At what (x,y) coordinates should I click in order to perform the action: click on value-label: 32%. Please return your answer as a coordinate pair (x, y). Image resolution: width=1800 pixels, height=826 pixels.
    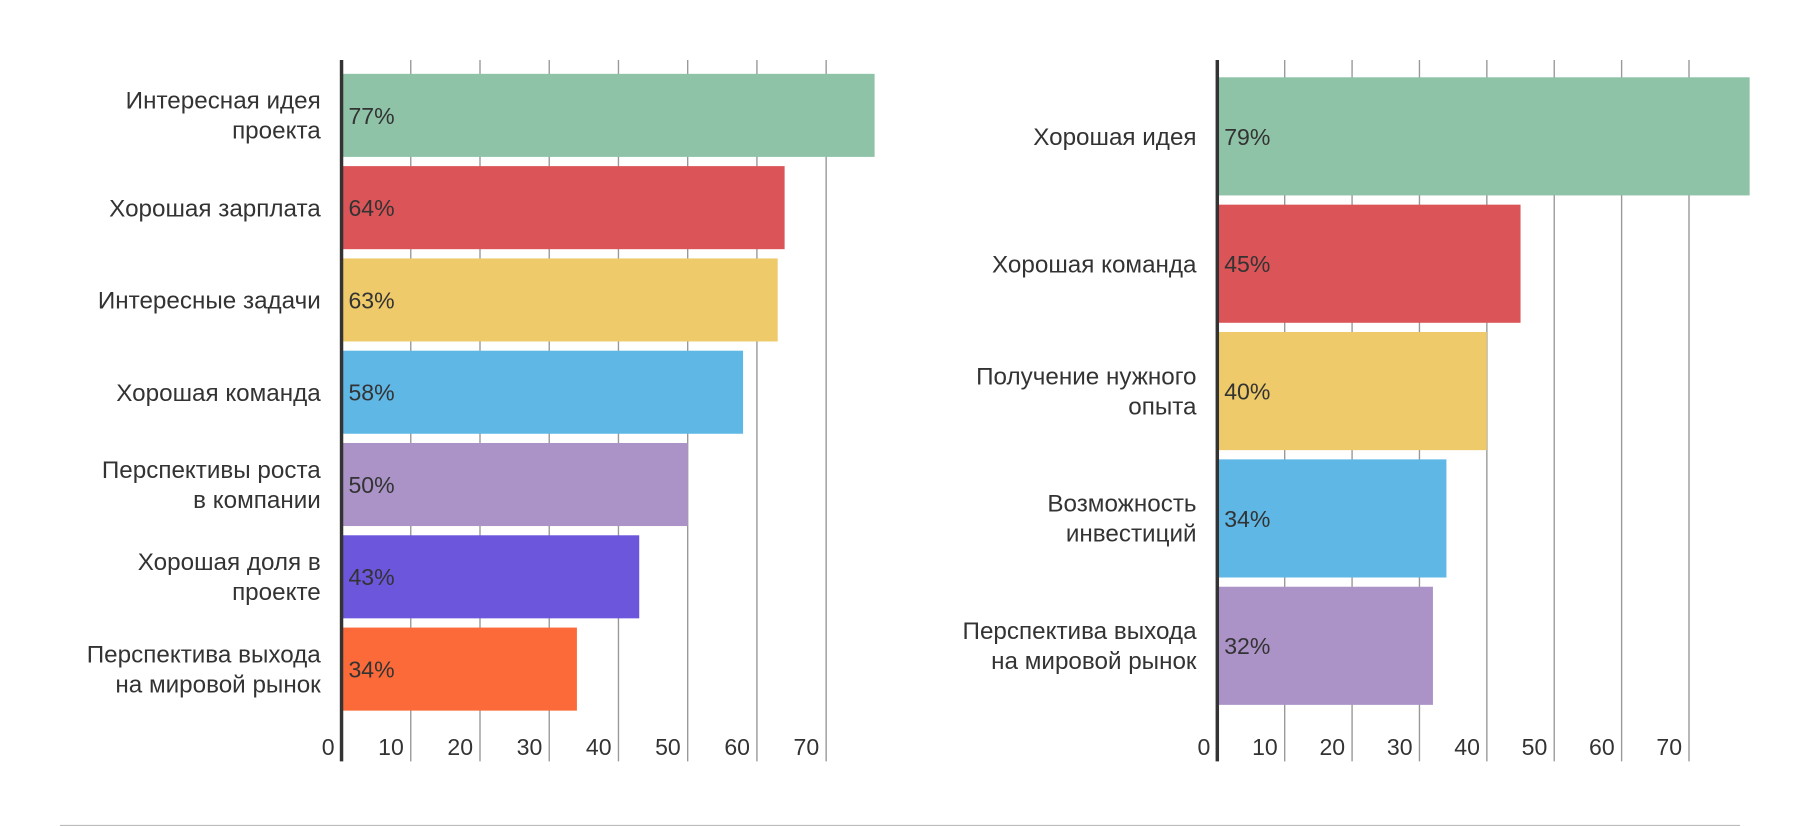
    Looking at the image, I should click on (1247, 646).